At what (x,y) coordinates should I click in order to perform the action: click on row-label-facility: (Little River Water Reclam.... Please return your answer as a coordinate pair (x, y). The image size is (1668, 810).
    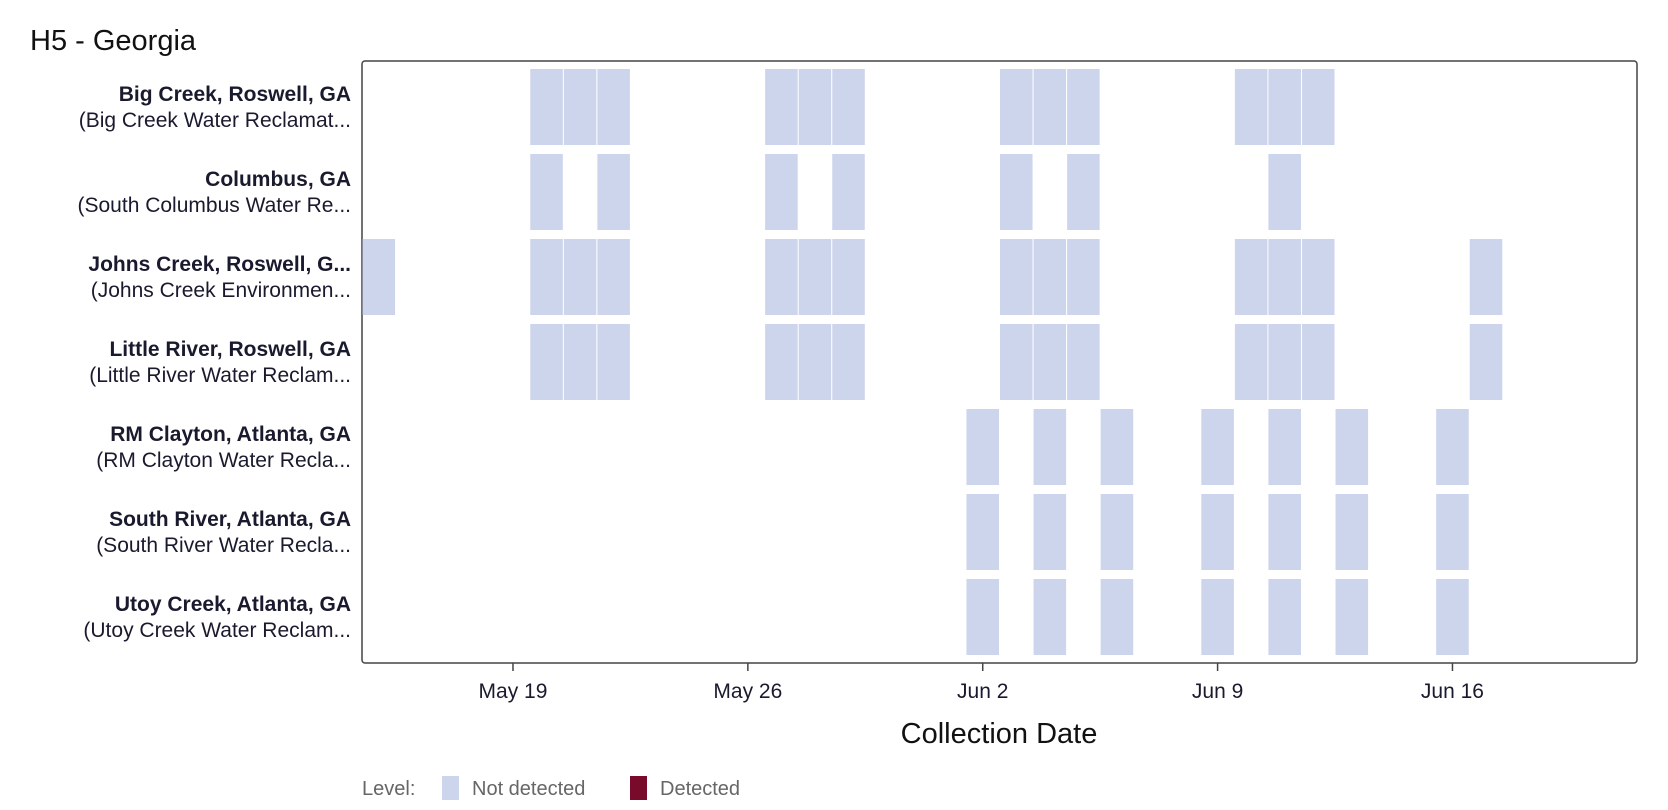
    Looking at the image, I should click on (220, 375).